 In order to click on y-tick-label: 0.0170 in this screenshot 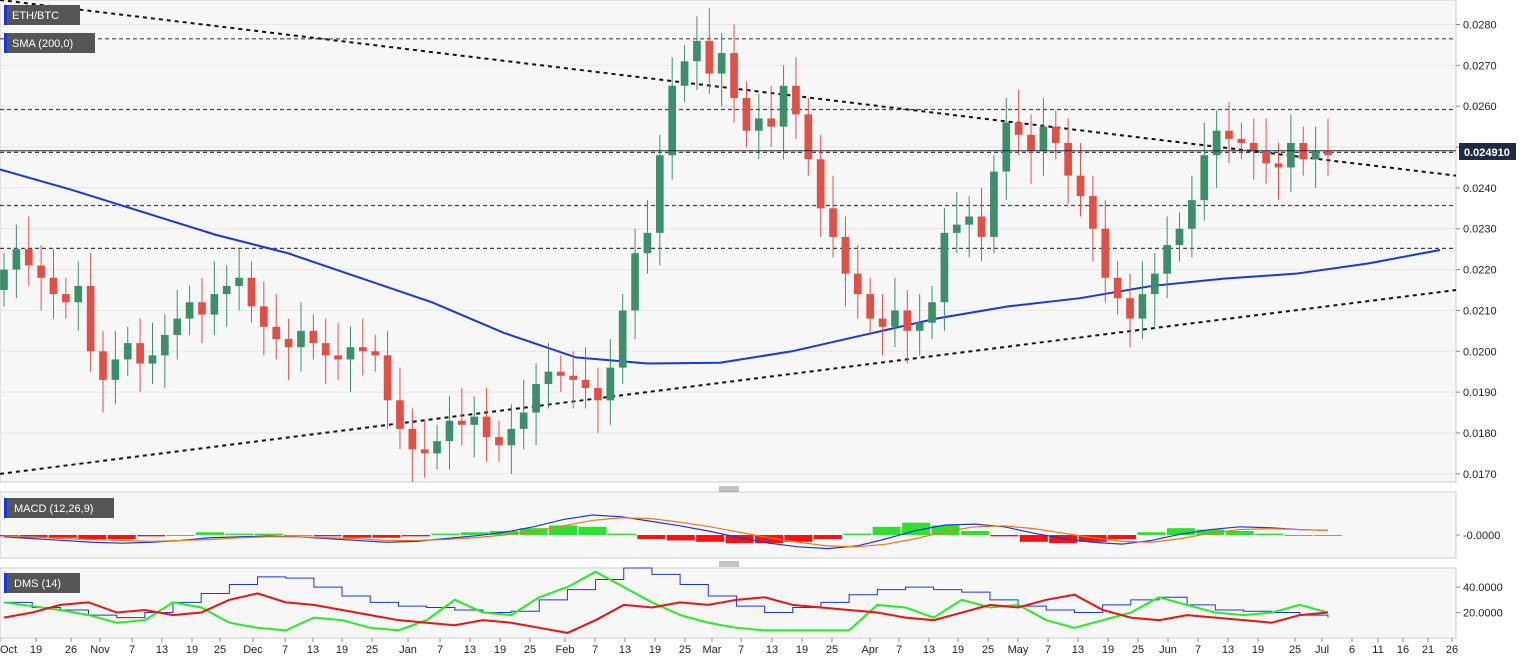, I will do `click(1480, 475)`.